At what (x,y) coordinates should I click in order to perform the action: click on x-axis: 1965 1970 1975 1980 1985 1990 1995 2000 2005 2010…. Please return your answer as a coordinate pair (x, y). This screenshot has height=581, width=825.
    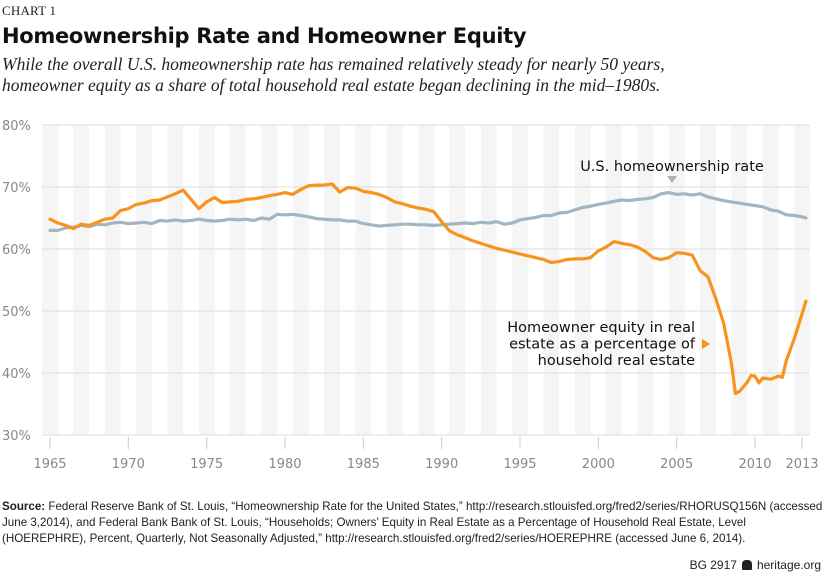
    Looking at the image, I should click on (426, 454).